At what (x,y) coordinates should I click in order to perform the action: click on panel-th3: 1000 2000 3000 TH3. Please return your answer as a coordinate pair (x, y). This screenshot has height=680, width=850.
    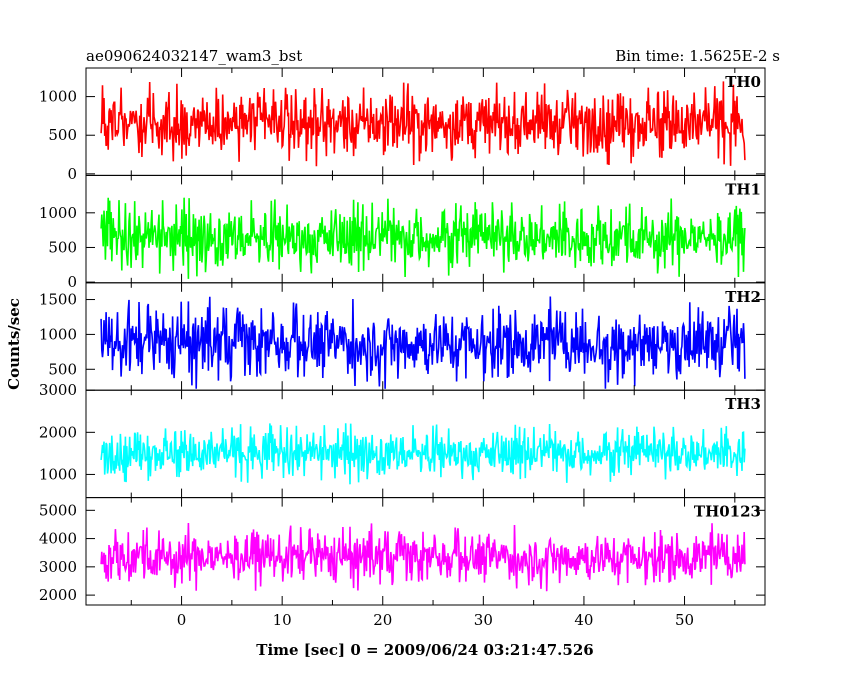
    Looking at the image, I should click on (402, 440).